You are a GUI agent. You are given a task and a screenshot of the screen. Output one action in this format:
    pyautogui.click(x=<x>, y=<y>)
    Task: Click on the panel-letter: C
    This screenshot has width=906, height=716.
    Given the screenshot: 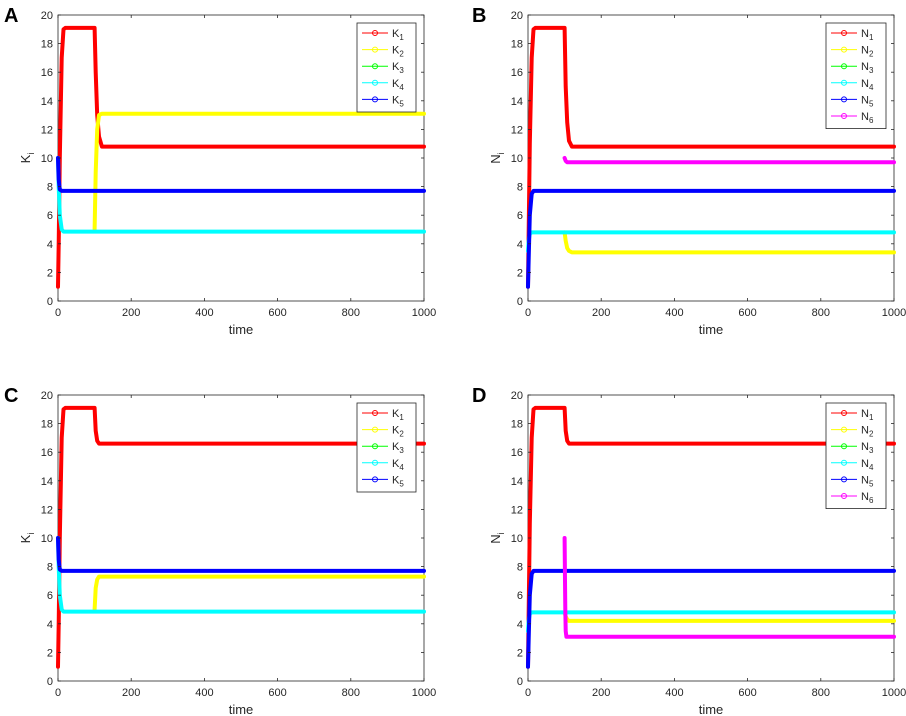 What is the action you would take?
    pyautogui.click(x=11, y=396)
    